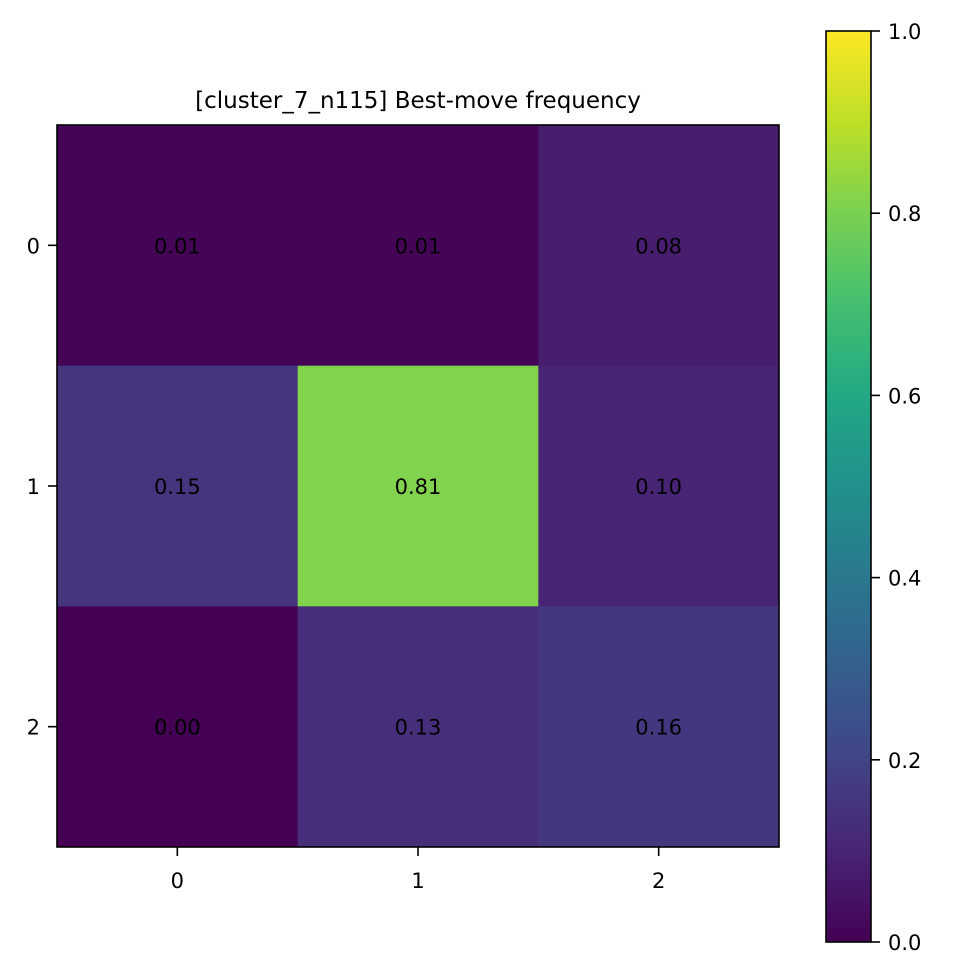  What do you see at coordinates (42, 487) in the screenshot?
I see `y-axis: 0 1 2` at bounding box center [42, 487].